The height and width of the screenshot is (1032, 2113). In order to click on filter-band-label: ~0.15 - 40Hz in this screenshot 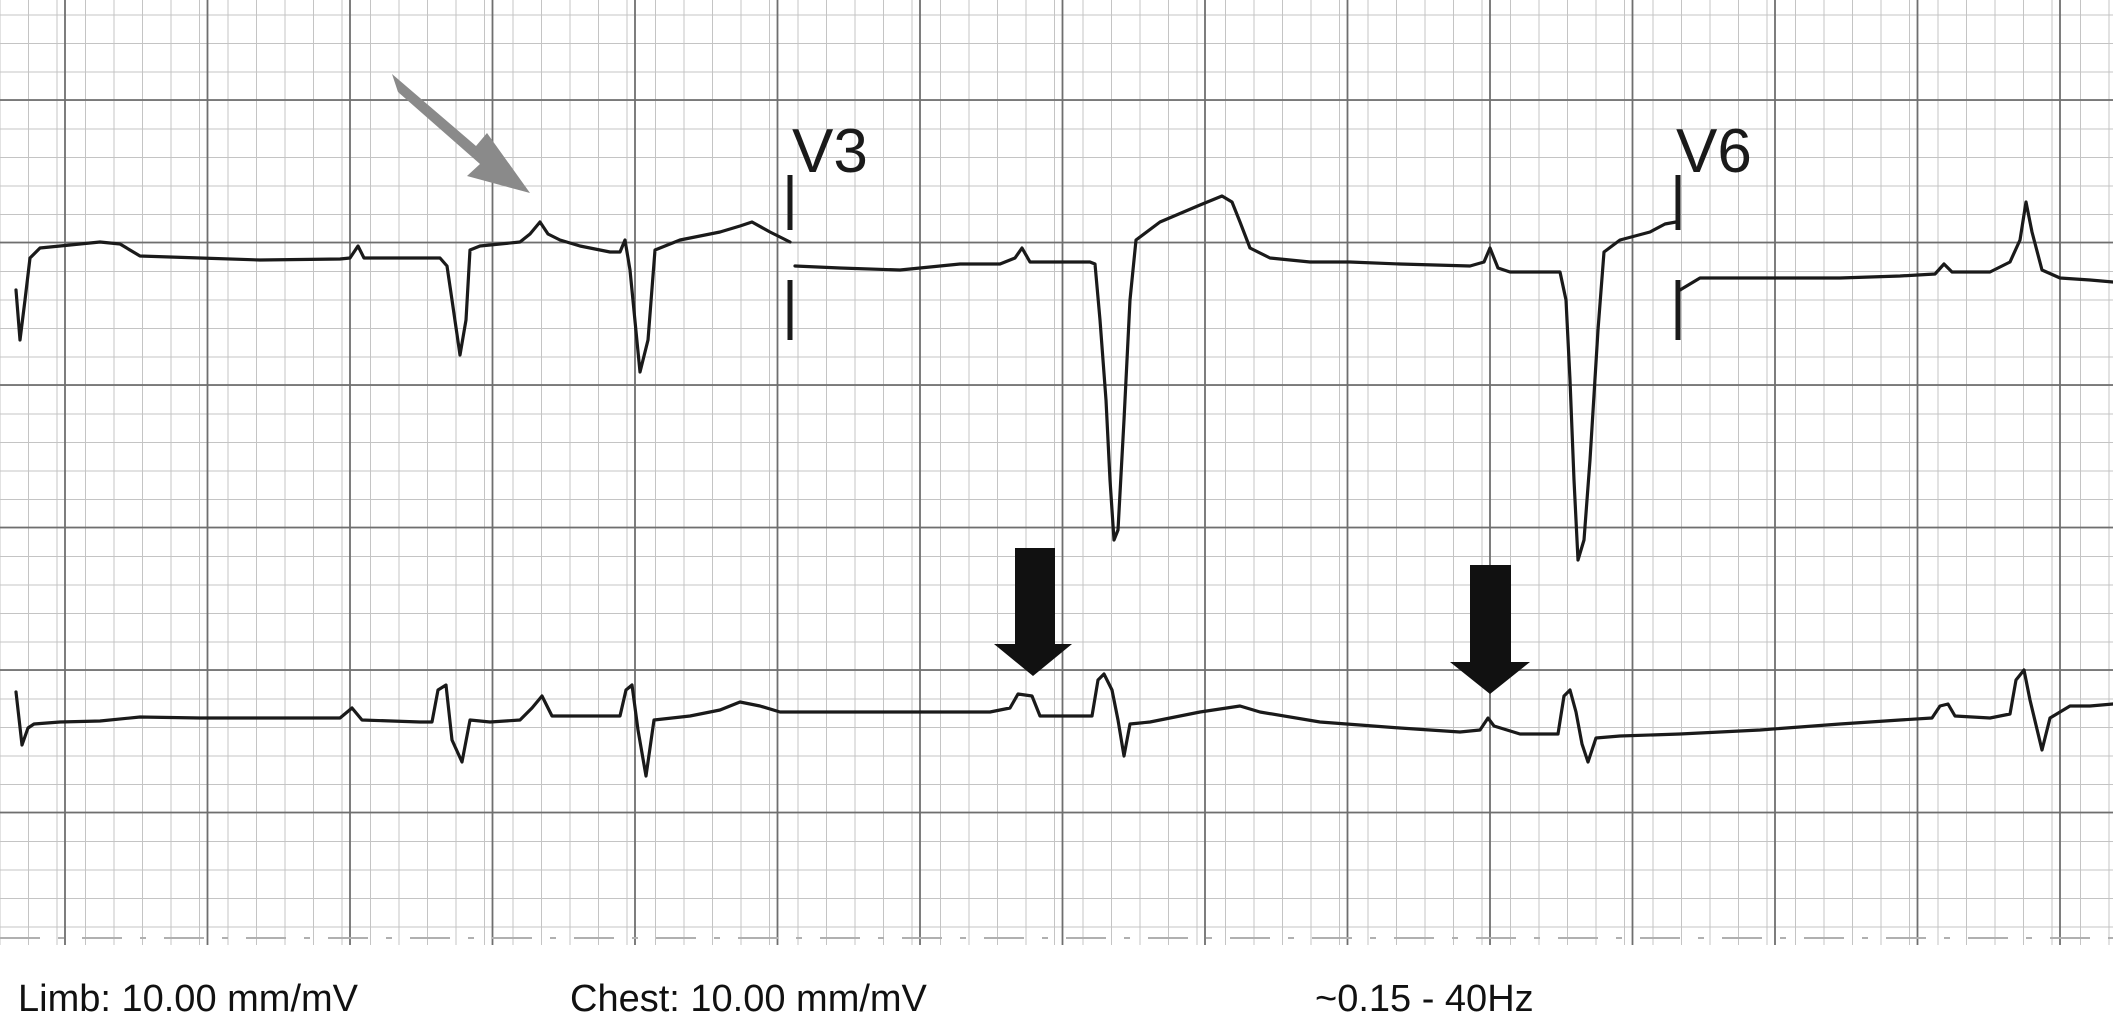, I will do `click(1424, 999)`.